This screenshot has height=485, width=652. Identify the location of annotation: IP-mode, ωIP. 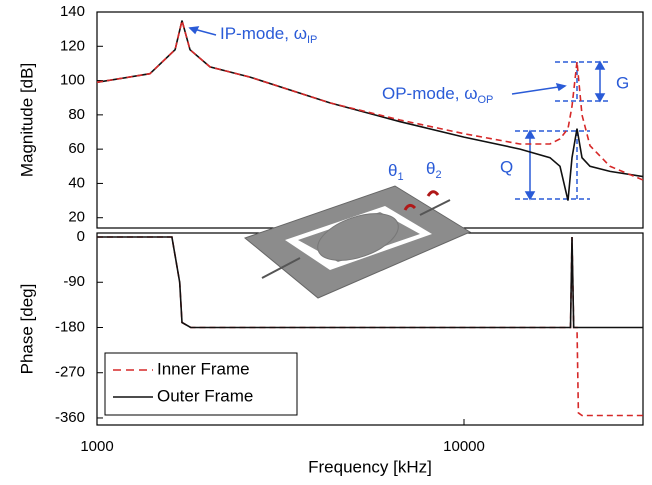
(268, 34).